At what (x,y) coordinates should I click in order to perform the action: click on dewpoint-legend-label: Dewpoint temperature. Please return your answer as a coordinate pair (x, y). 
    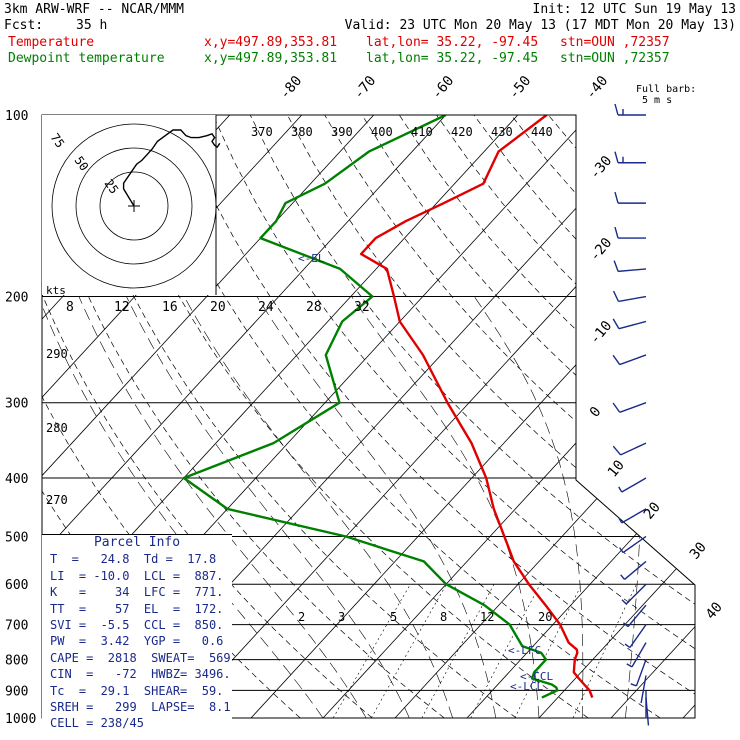
    Looking at the image, I should click on (86, 58).